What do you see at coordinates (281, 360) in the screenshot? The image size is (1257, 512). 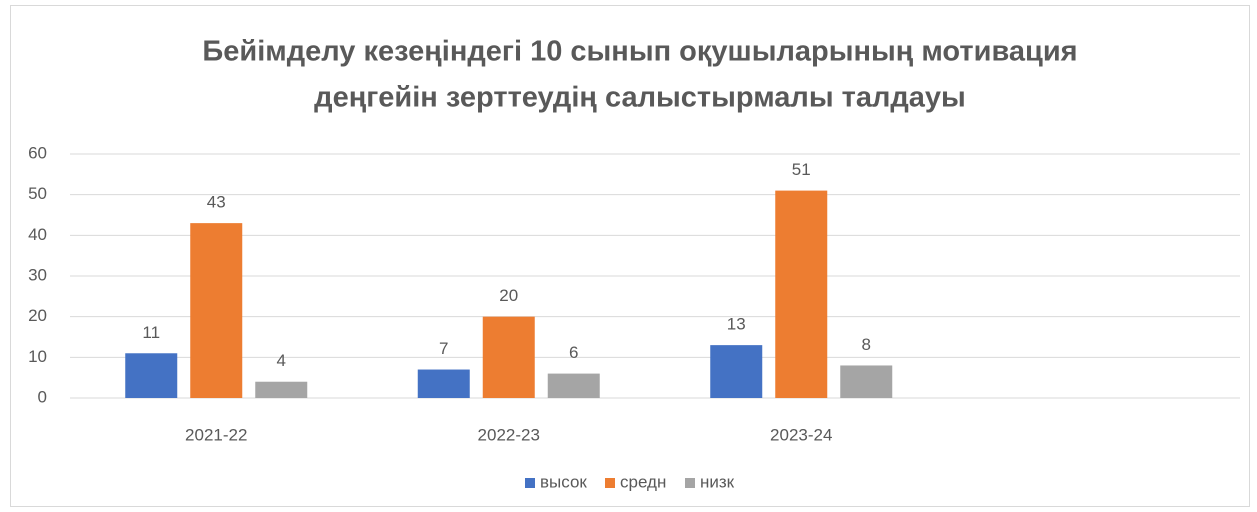 I see `data-label: 4` at bounding box center [281, 360].